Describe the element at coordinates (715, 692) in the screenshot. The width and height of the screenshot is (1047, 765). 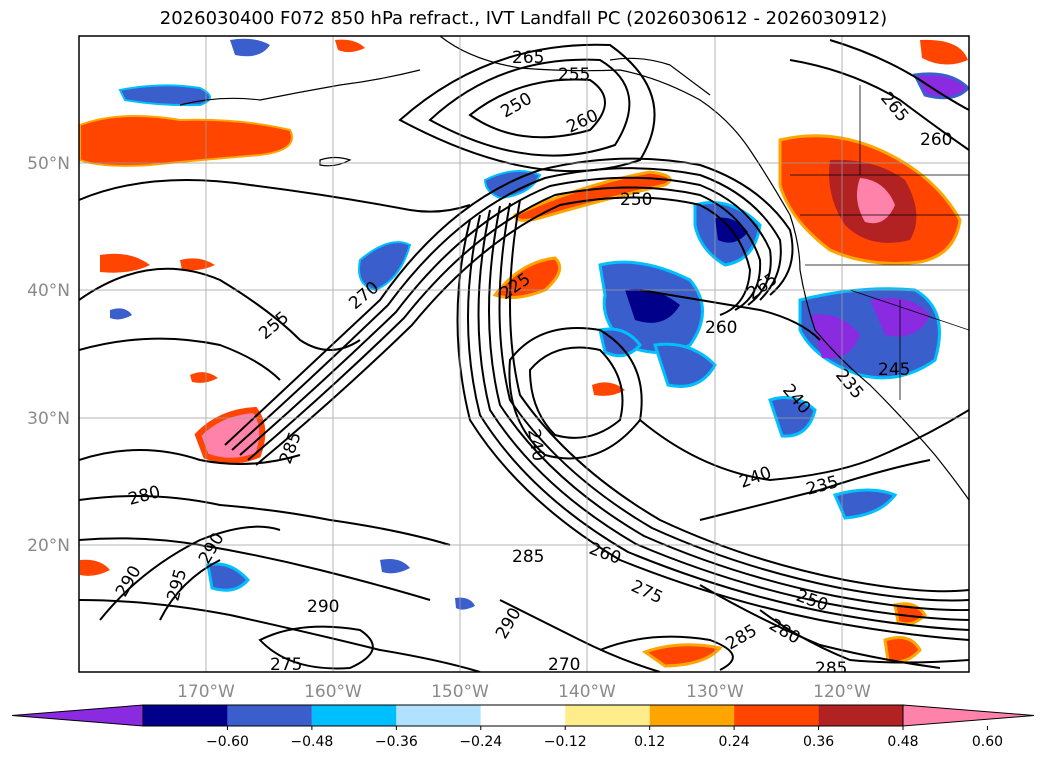
I see `lon-label-130w: 130°W` at that location.